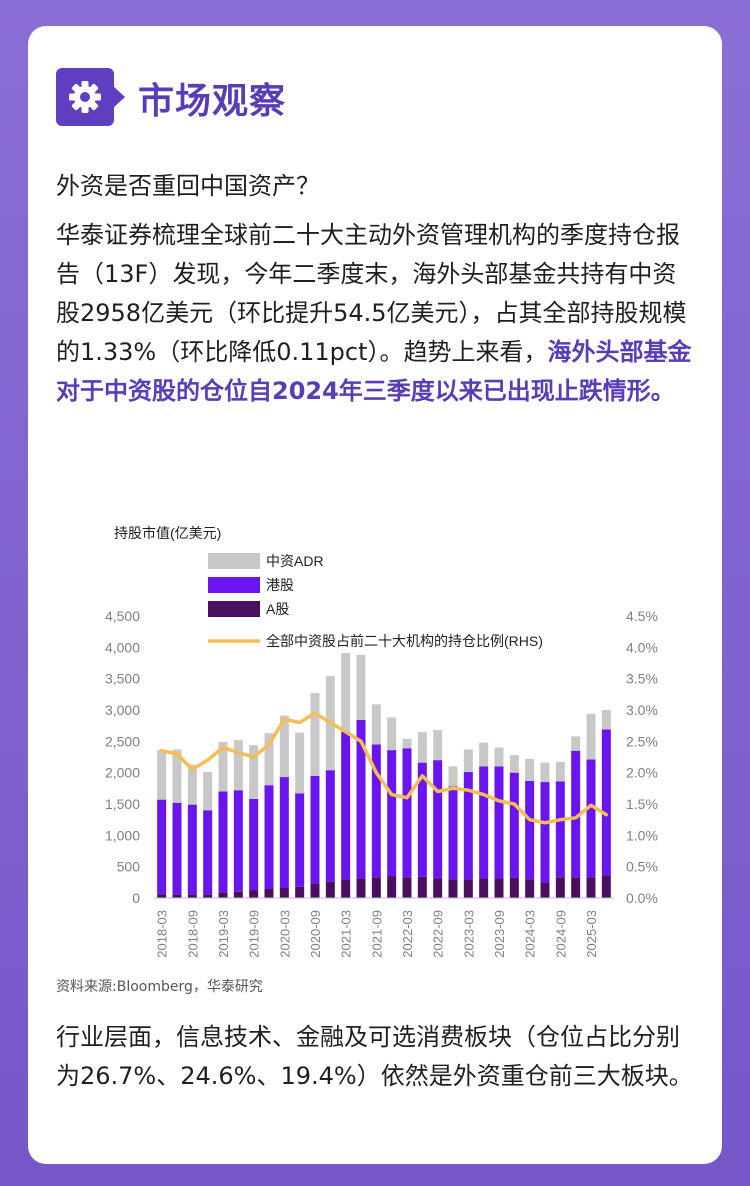  I want to click on x-tick-label: 2022-09, so click(438, 934).